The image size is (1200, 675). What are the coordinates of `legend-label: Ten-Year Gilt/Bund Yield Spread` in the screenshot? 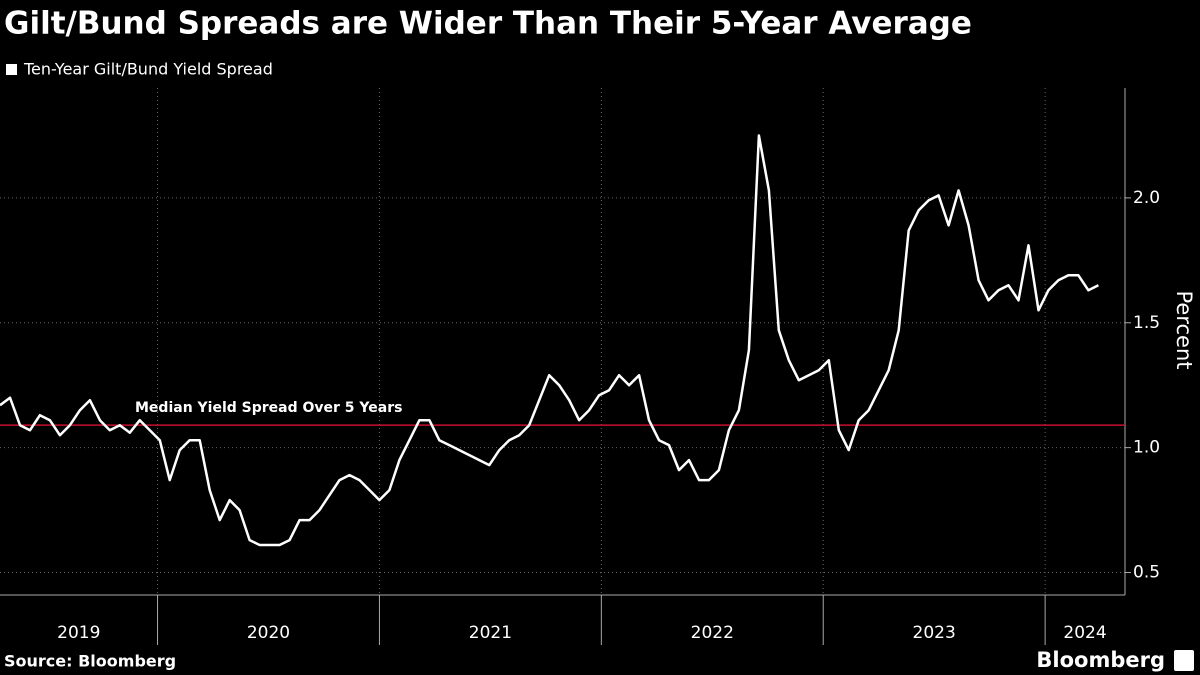 It's located at (148, 69).